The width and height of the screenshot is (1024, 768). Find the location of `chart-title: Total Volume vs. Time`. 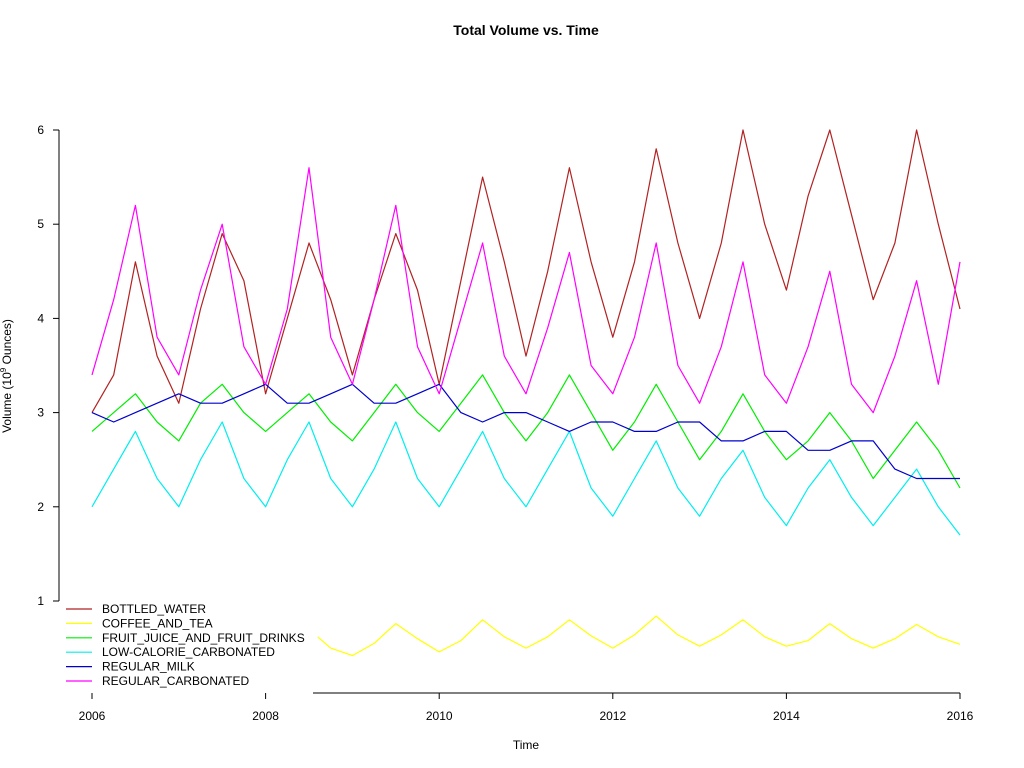

chart-title: Total Volume vs. Time is located at coordinates (526, 30).